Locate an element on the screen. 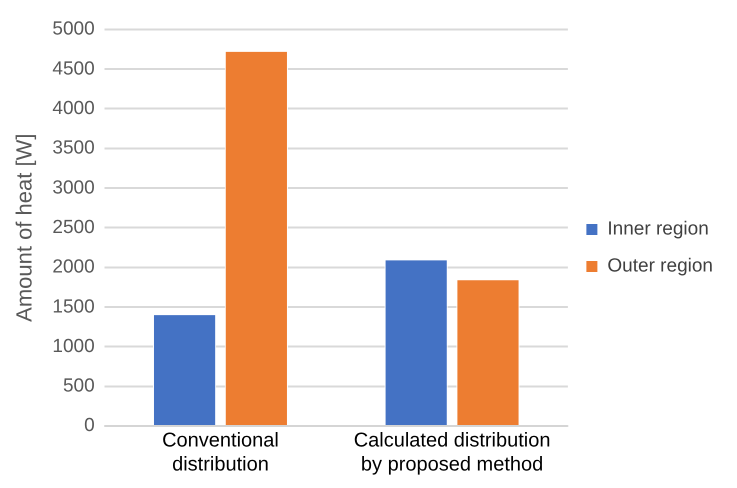 Image resolution: width=737 pixels, height=488 pixels. legend-label: Outer region is located at coordinates (660, 266).